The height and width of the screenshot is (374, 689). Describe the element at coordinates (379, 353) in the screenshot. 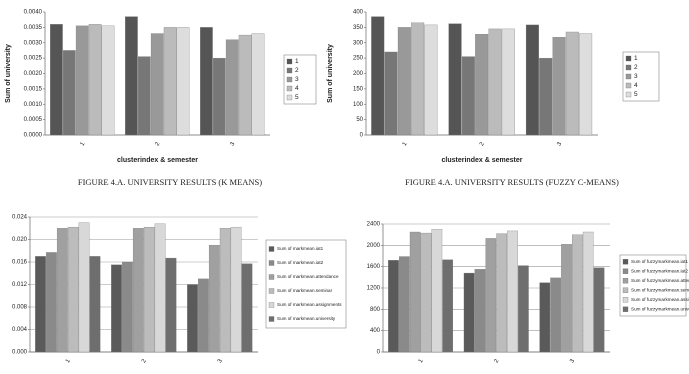

I see `y-tick-label: 0` at that location.